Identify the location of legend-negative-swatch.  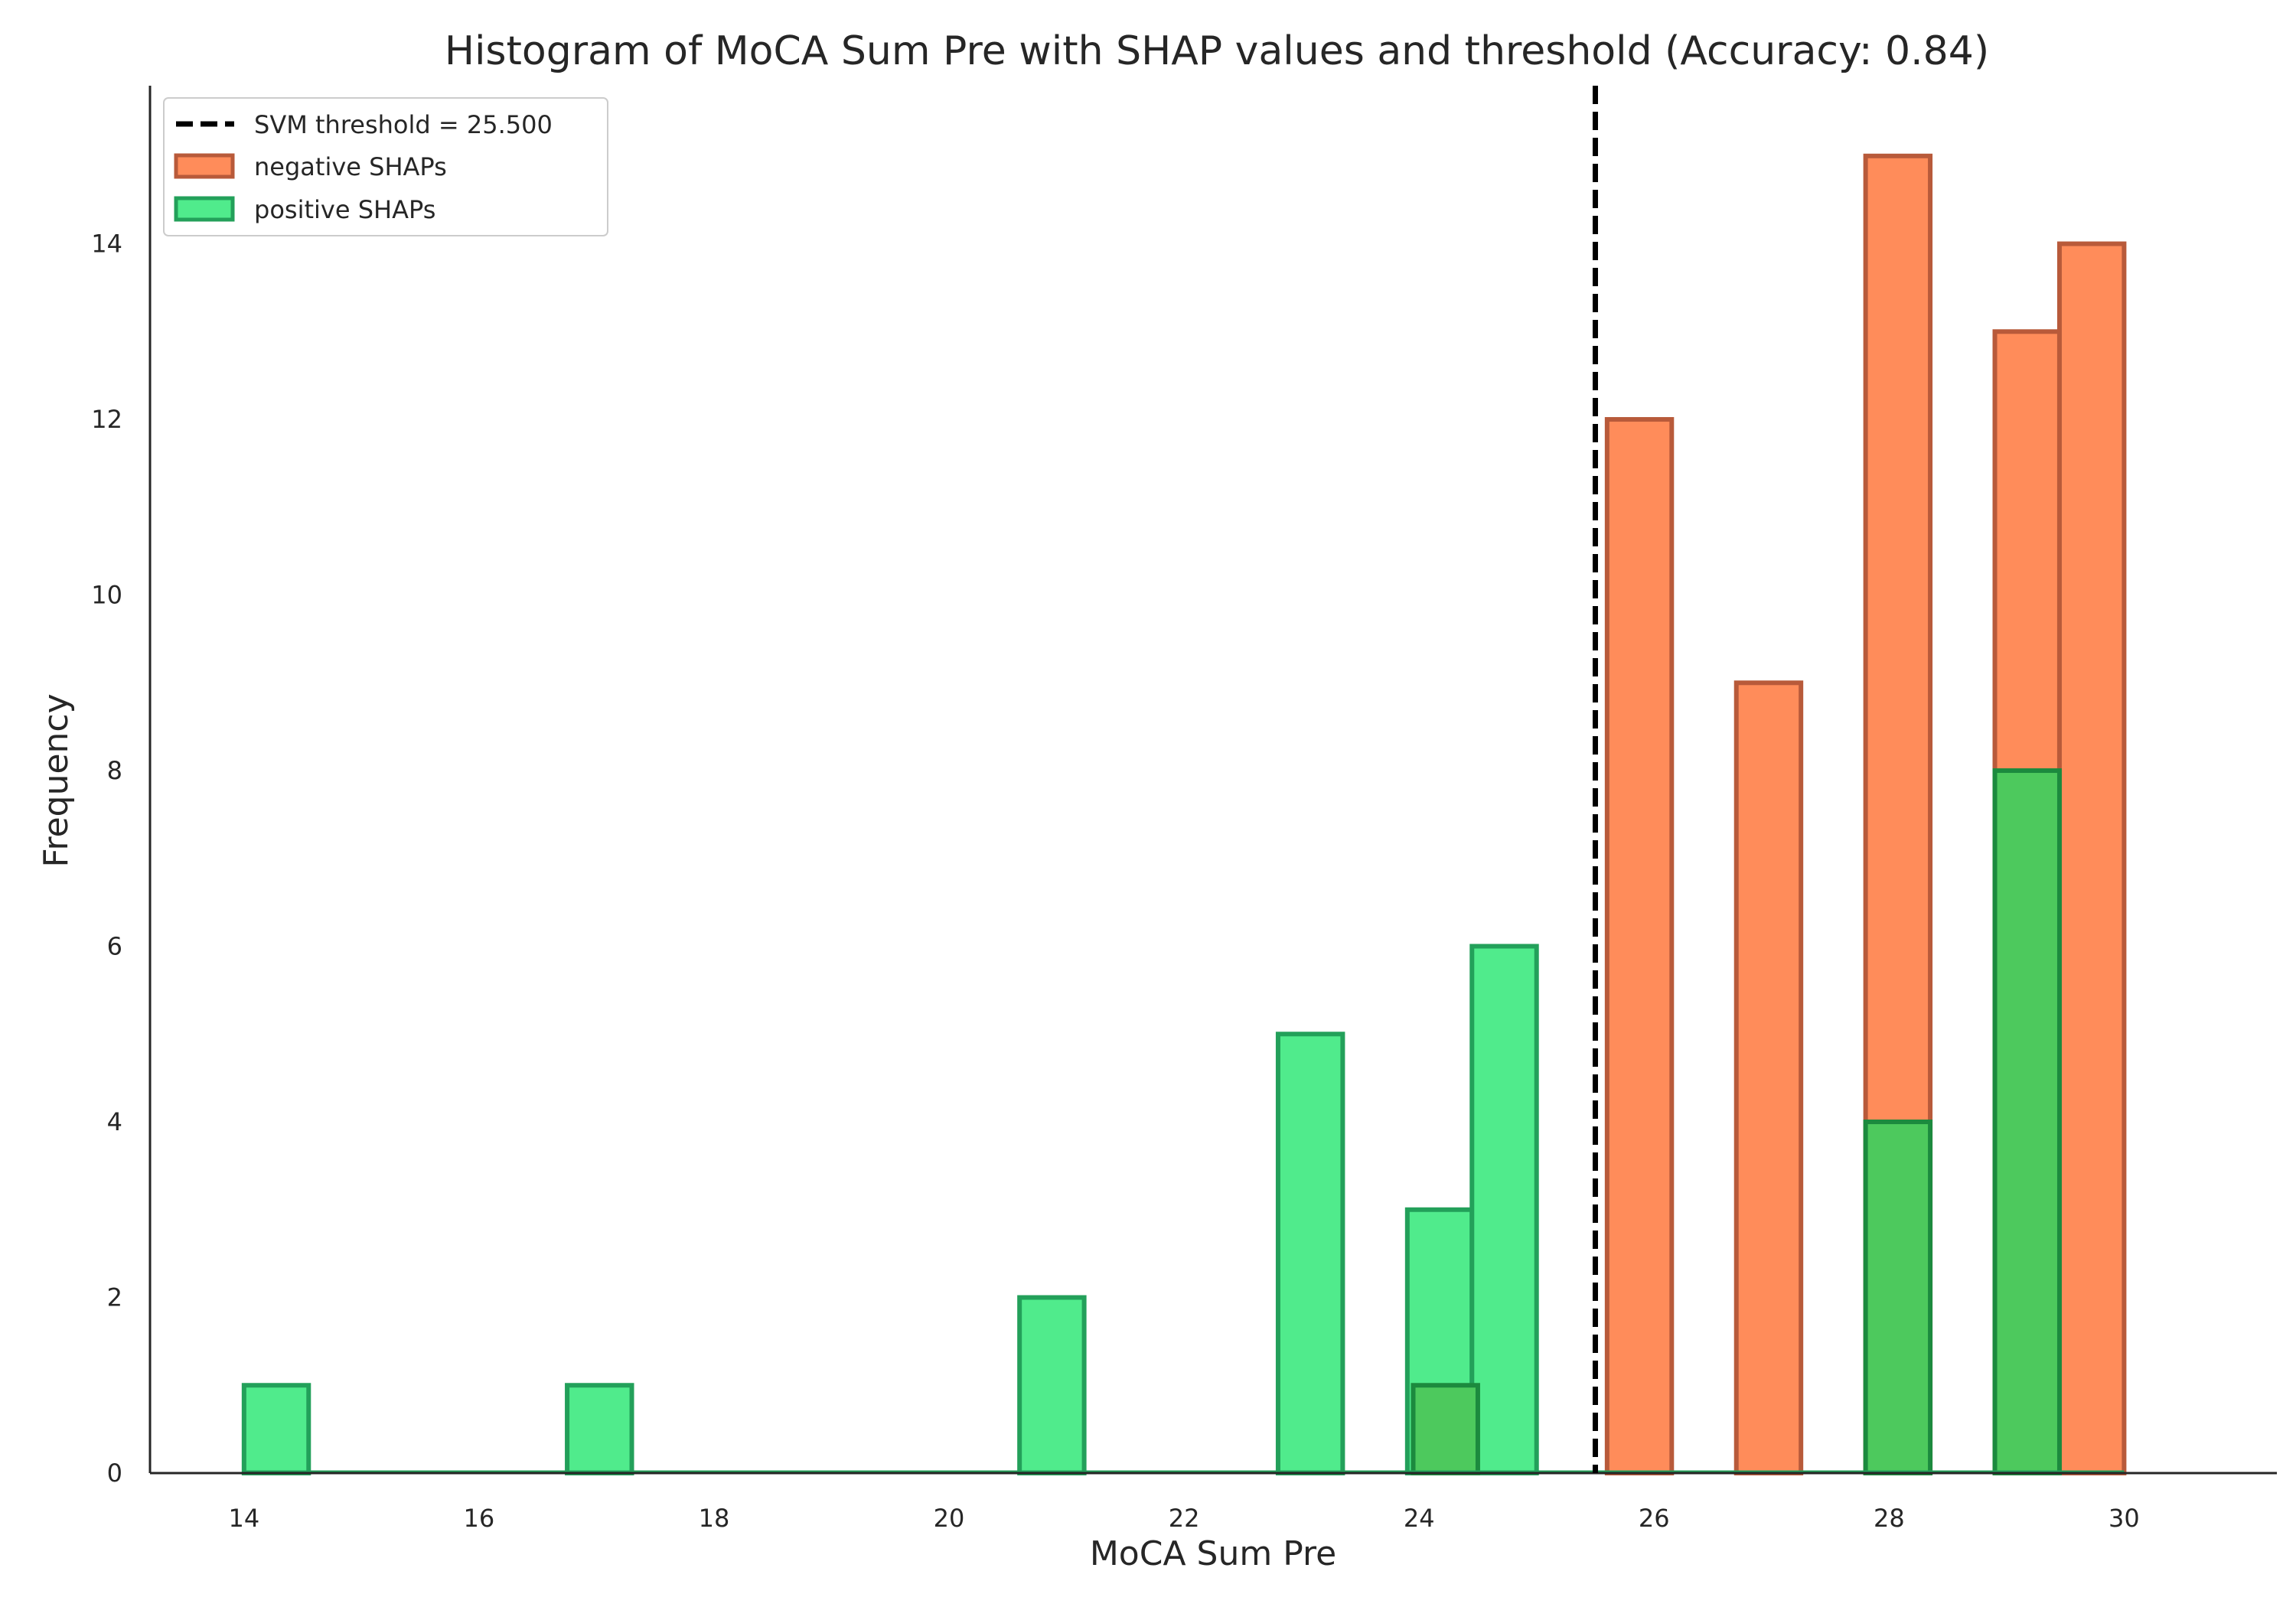
(204, 166).